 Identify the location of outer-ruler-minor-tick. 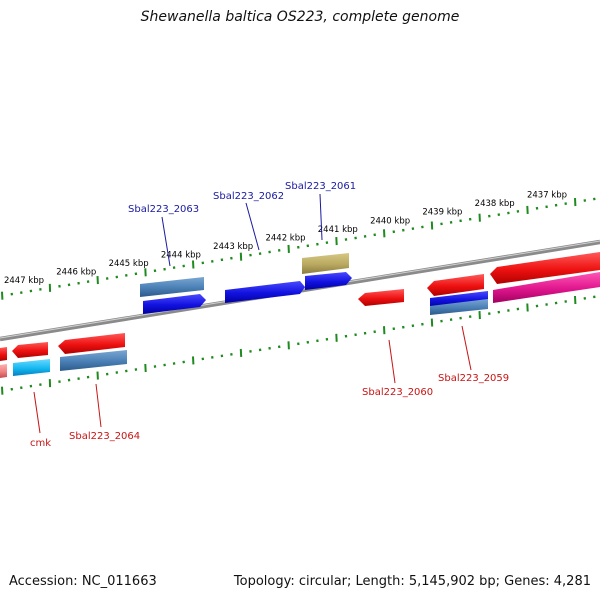
(69, 285).